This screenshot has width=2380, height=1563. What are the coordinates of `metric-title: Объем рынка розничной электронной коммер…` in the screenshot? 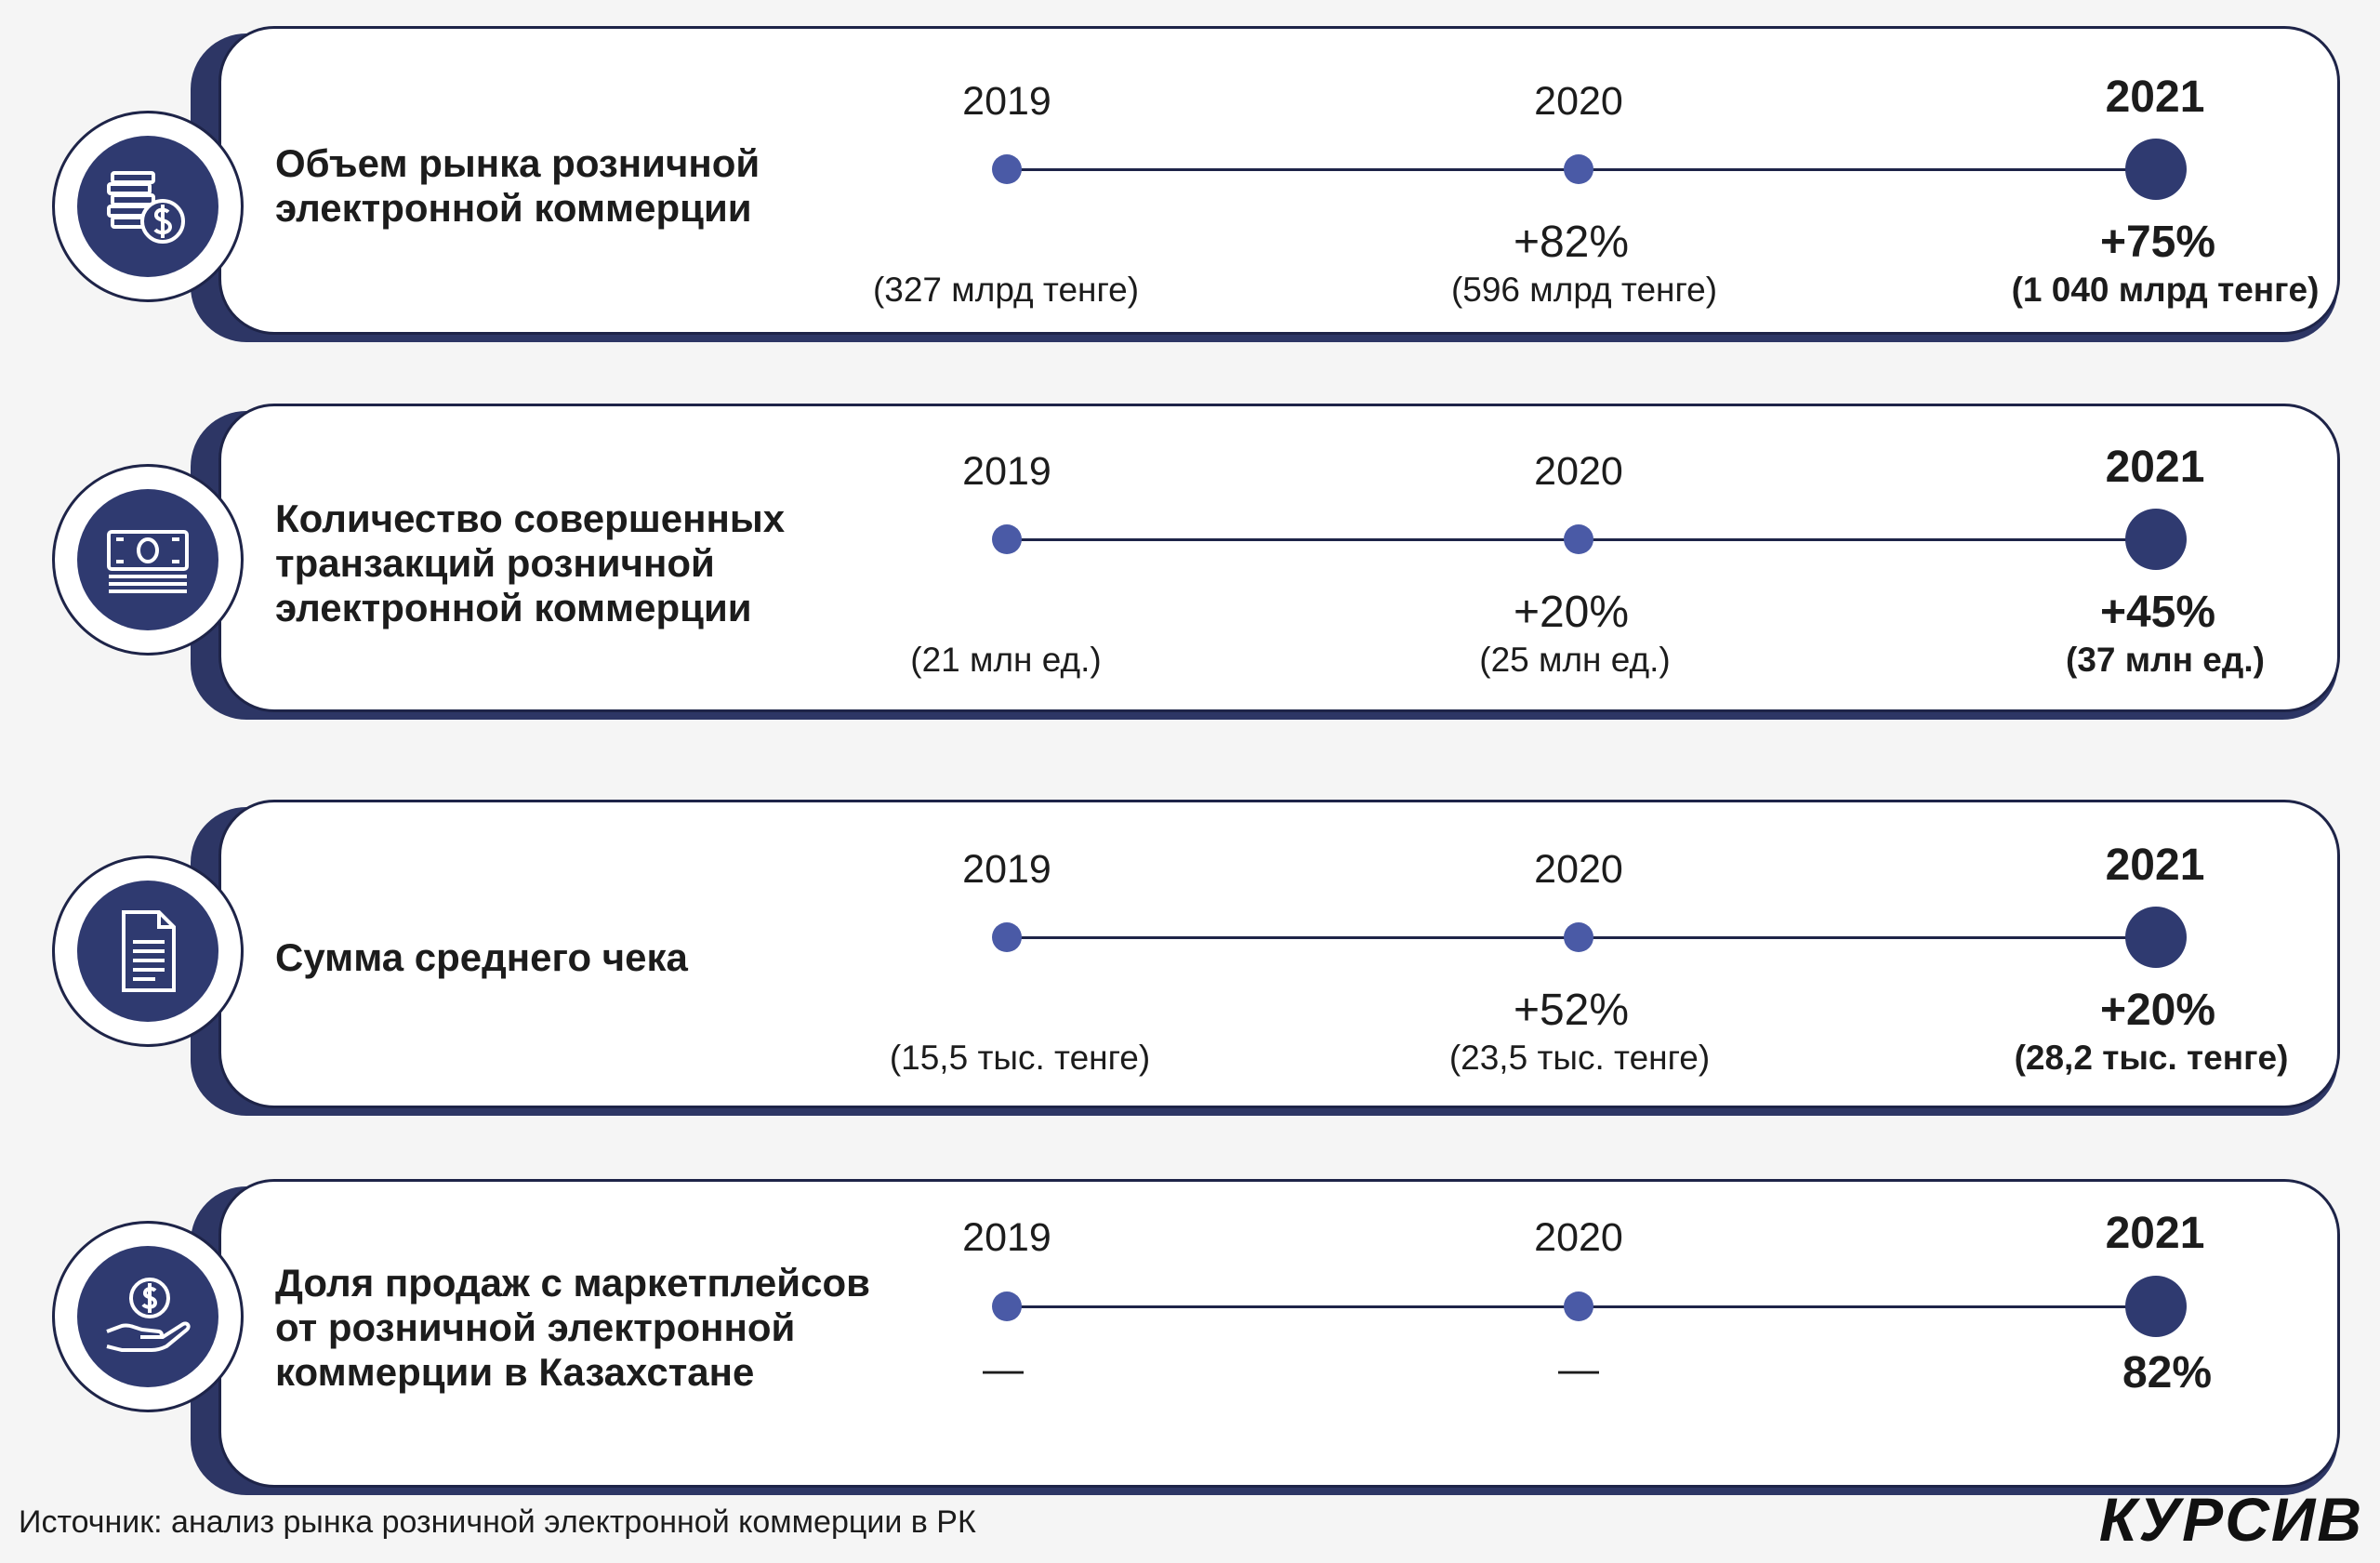 It's located at (517, 186).